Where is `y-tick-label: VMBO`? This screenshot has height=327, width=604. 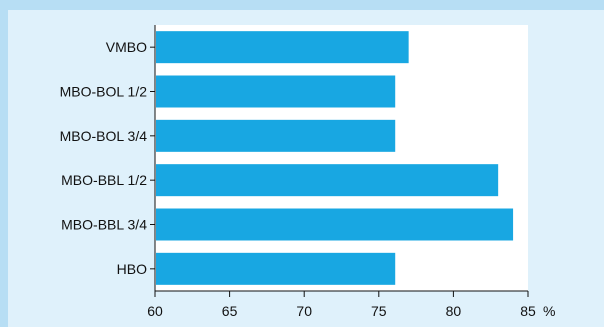
y-tick-label: VMBO is located at coordinates (126, 47).